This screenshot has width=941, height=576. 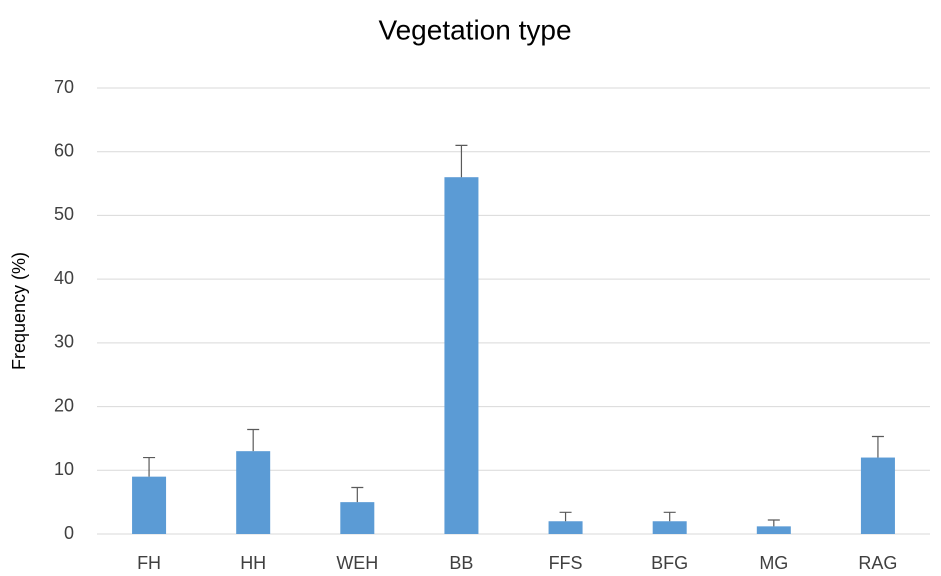 I want to click on y-tick-label: 60, so click(x=64, y=150).